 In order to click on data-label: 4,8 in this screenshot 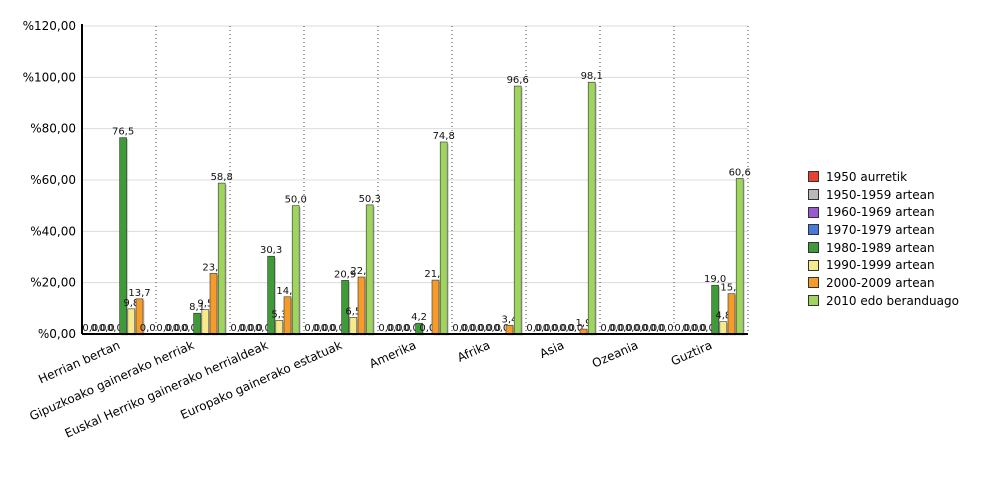, I will do `click(723, 316)`.